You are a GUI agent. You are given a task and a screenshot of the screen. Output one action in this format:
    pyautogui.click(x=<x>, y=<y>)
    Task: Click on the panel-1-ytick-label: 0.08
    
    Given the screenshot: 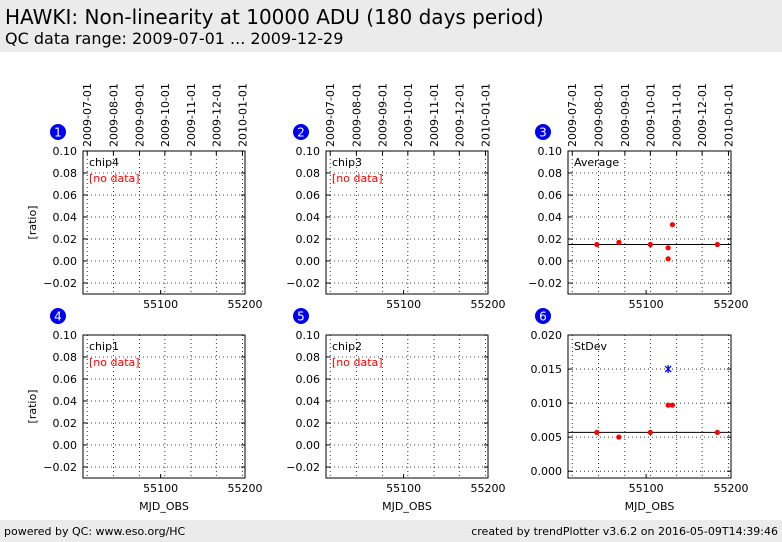 What is the action you would take?
    pyautogui.click(x=65, y=173)
    